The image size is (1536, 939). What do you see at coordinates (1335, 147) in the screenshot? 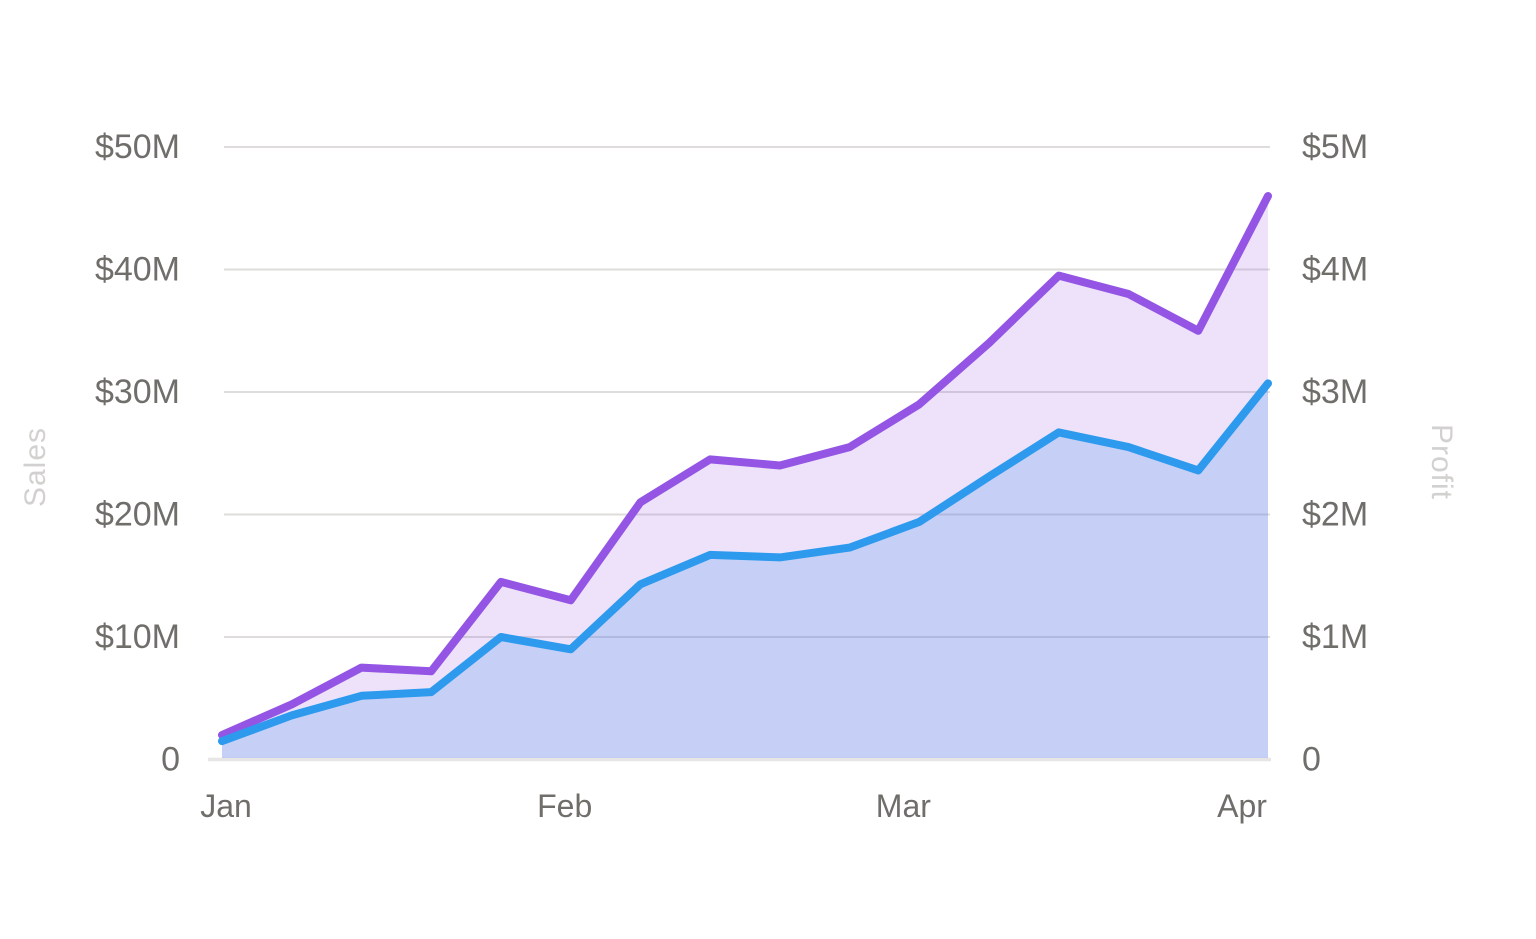
I see `right-axis-tick-label: $5M` at bounding box center [1335, 147].